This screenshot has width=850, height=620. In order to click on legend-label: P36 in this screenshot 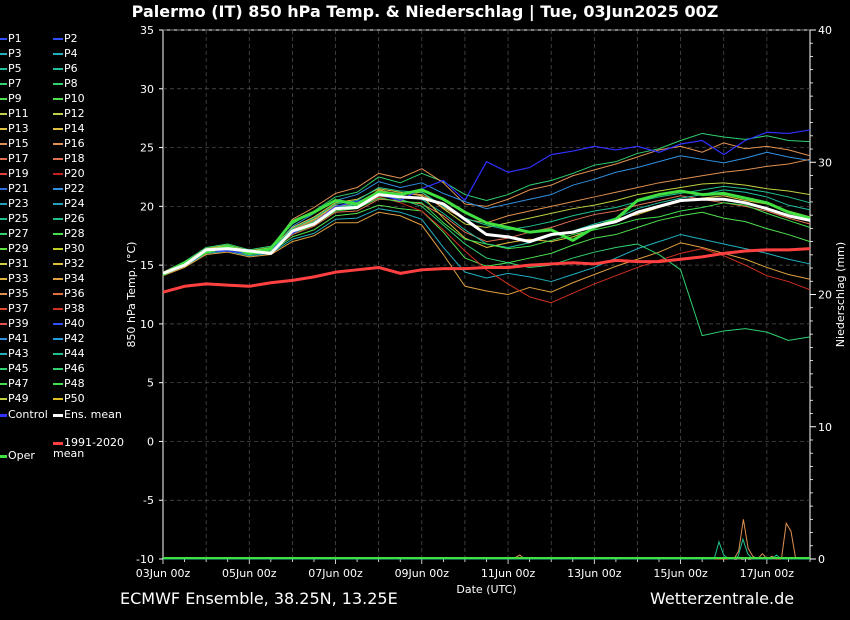, I will do `click(74, 293)`.